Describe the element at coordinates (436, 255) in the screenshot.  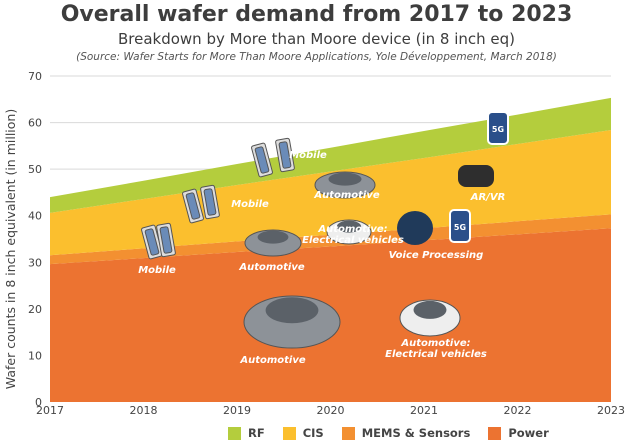
I see `annotation-label: Voice Processing` at that location.